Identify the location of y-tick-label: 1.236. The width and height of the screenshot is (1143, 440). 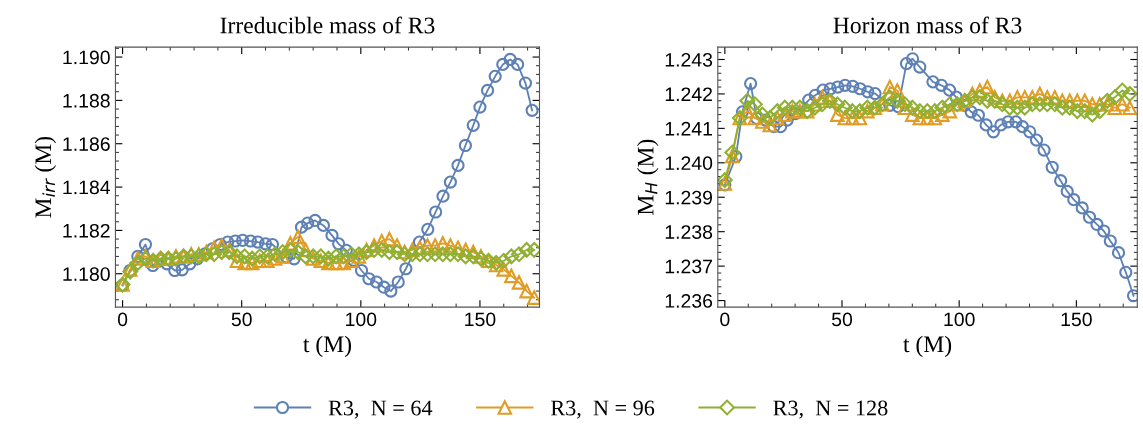
(689, 301).